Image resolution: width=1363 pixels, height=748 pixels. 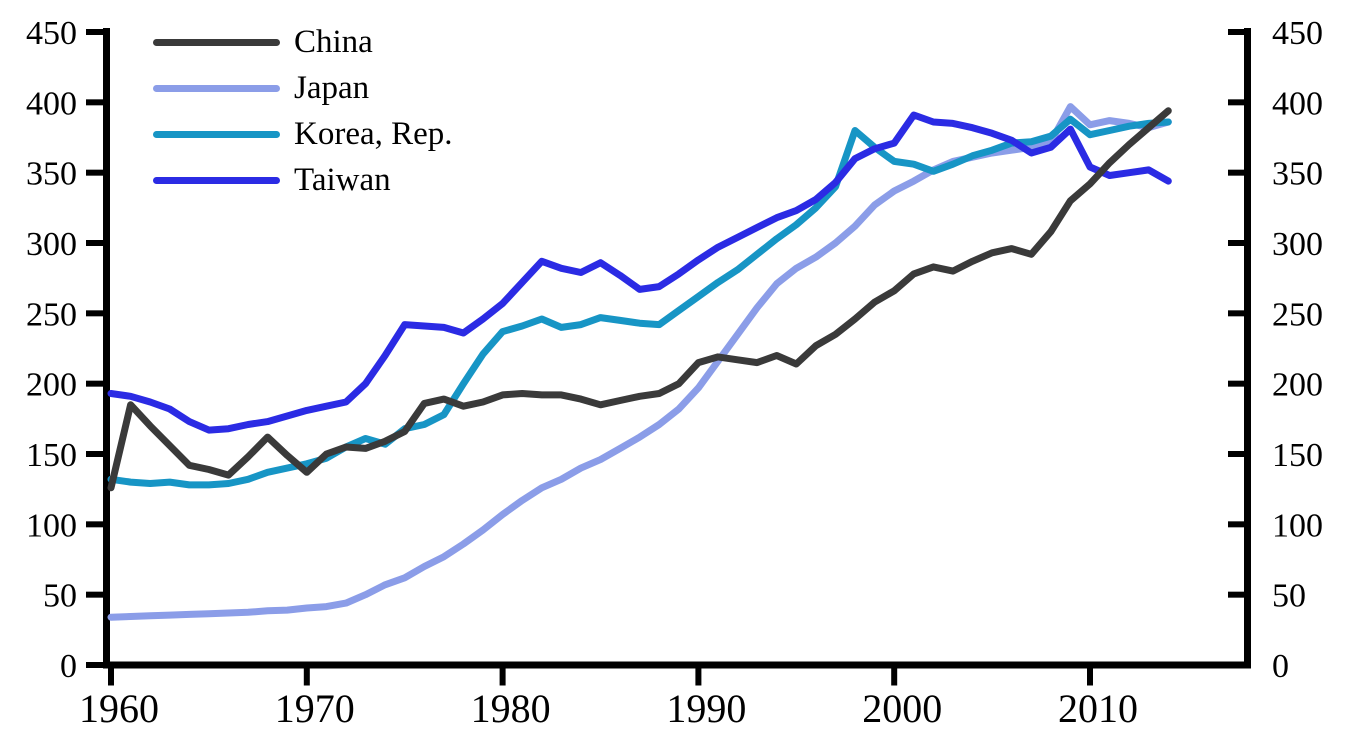 What do you see at coordinates (51, 314) in the screenshot?
I see `y-axis-left-tick-label: 250` at bounding box center [51, 314].